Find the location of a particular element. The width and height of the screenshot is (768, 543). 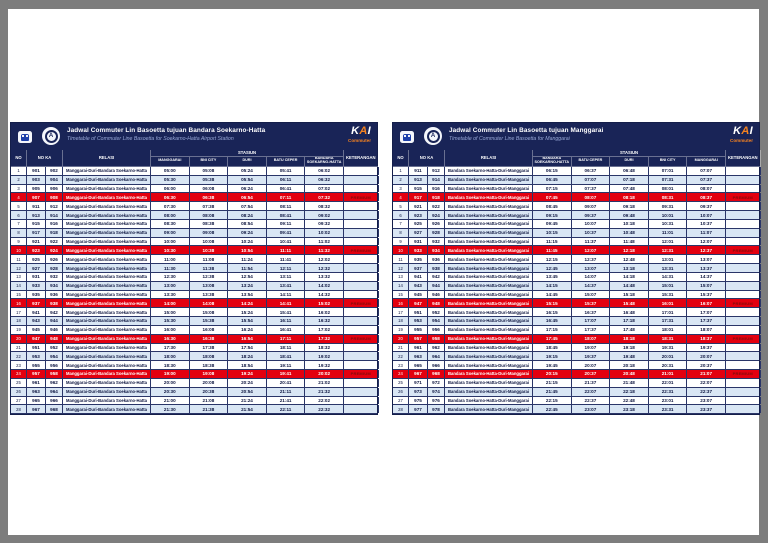

cell-time: 06:24 is located at coordinates (247, 188).